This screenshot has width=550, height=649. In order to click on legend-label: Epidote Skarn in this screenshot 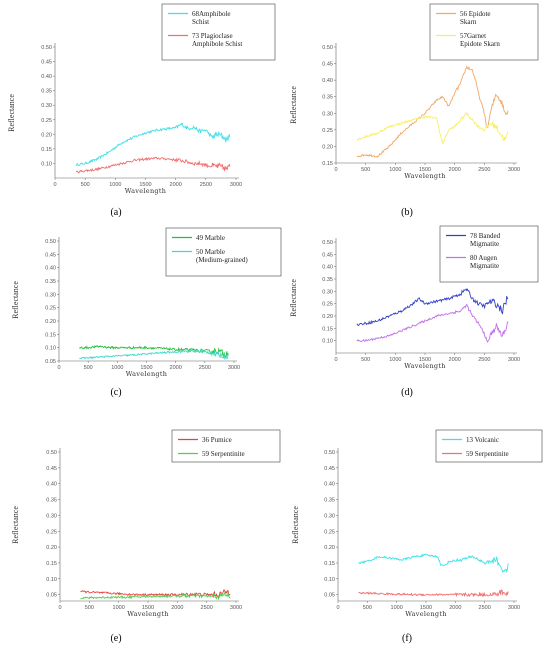, I will do `click(480, 44)`.